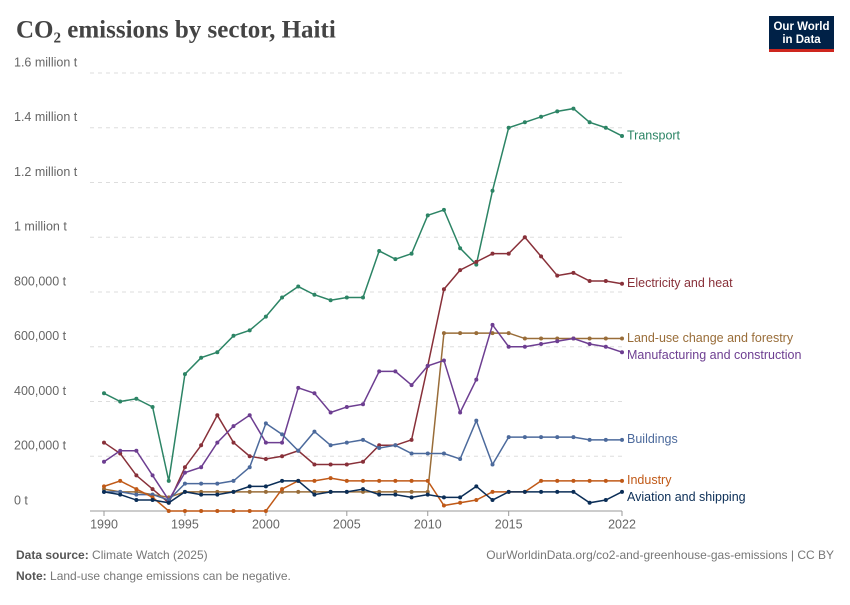 The width and height of the screenshot is (850, 605). Describe the element at coordinates (428, 524) in the screenshot. I see `x-tick-label: 2010` at that location.